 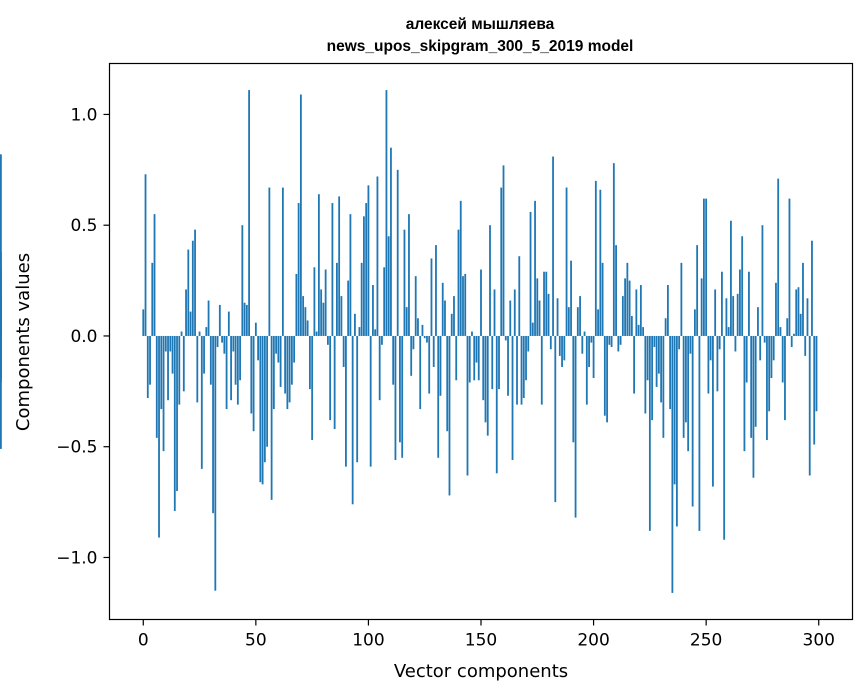 I want to click on x-tick-label: 150, so click(x=481, y=641).